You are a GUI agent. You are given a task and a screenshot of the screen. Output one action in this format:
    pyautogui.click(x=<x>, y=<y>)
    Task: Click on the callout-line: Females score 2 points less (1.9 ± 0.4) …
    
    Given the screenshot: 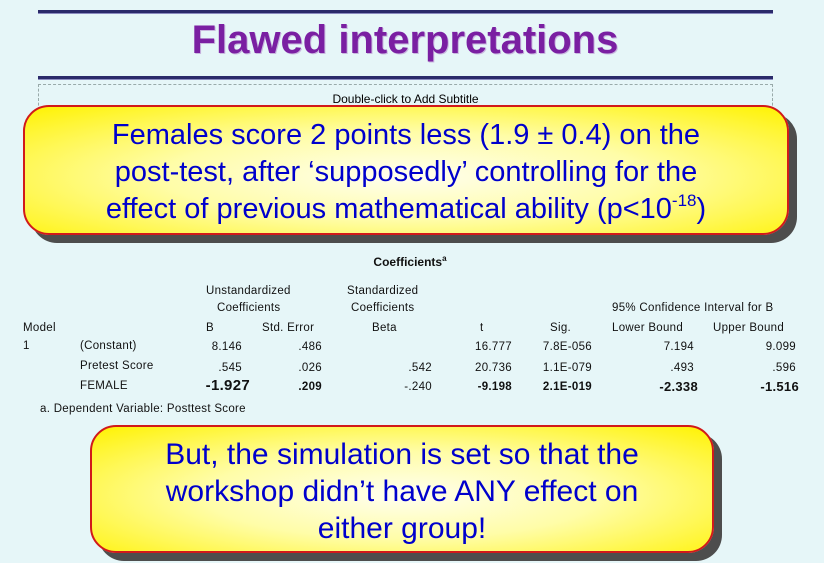 What is the action you would take?
    pyautogui.click(x=406, y=135)
    